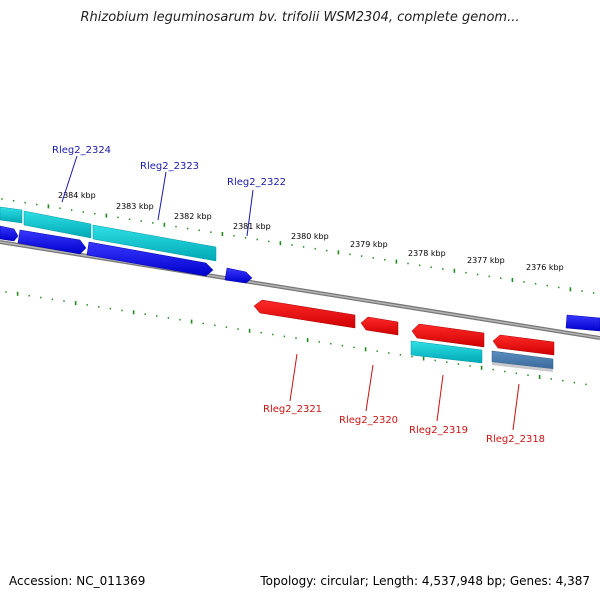 Image resolution: width=600 pixels, height=600 pixels. Describe the element at coordinates (193, 216) in the screenshot. I see `scale-label: 2382 kbp` at that location.